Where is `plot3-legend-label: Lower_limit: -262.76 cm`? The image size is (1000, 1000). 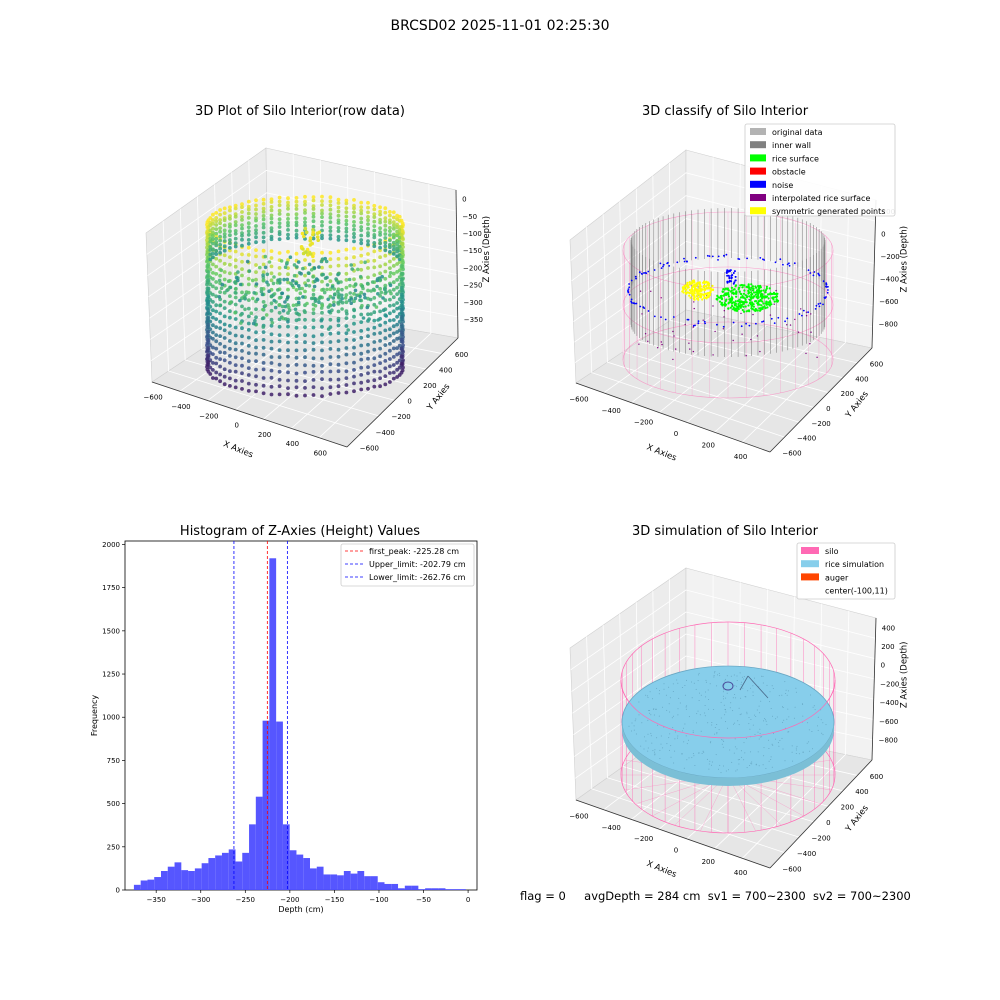 plot3-legend-label: Lower_limit: -262.76 cm is located at coordinates (417, 577).